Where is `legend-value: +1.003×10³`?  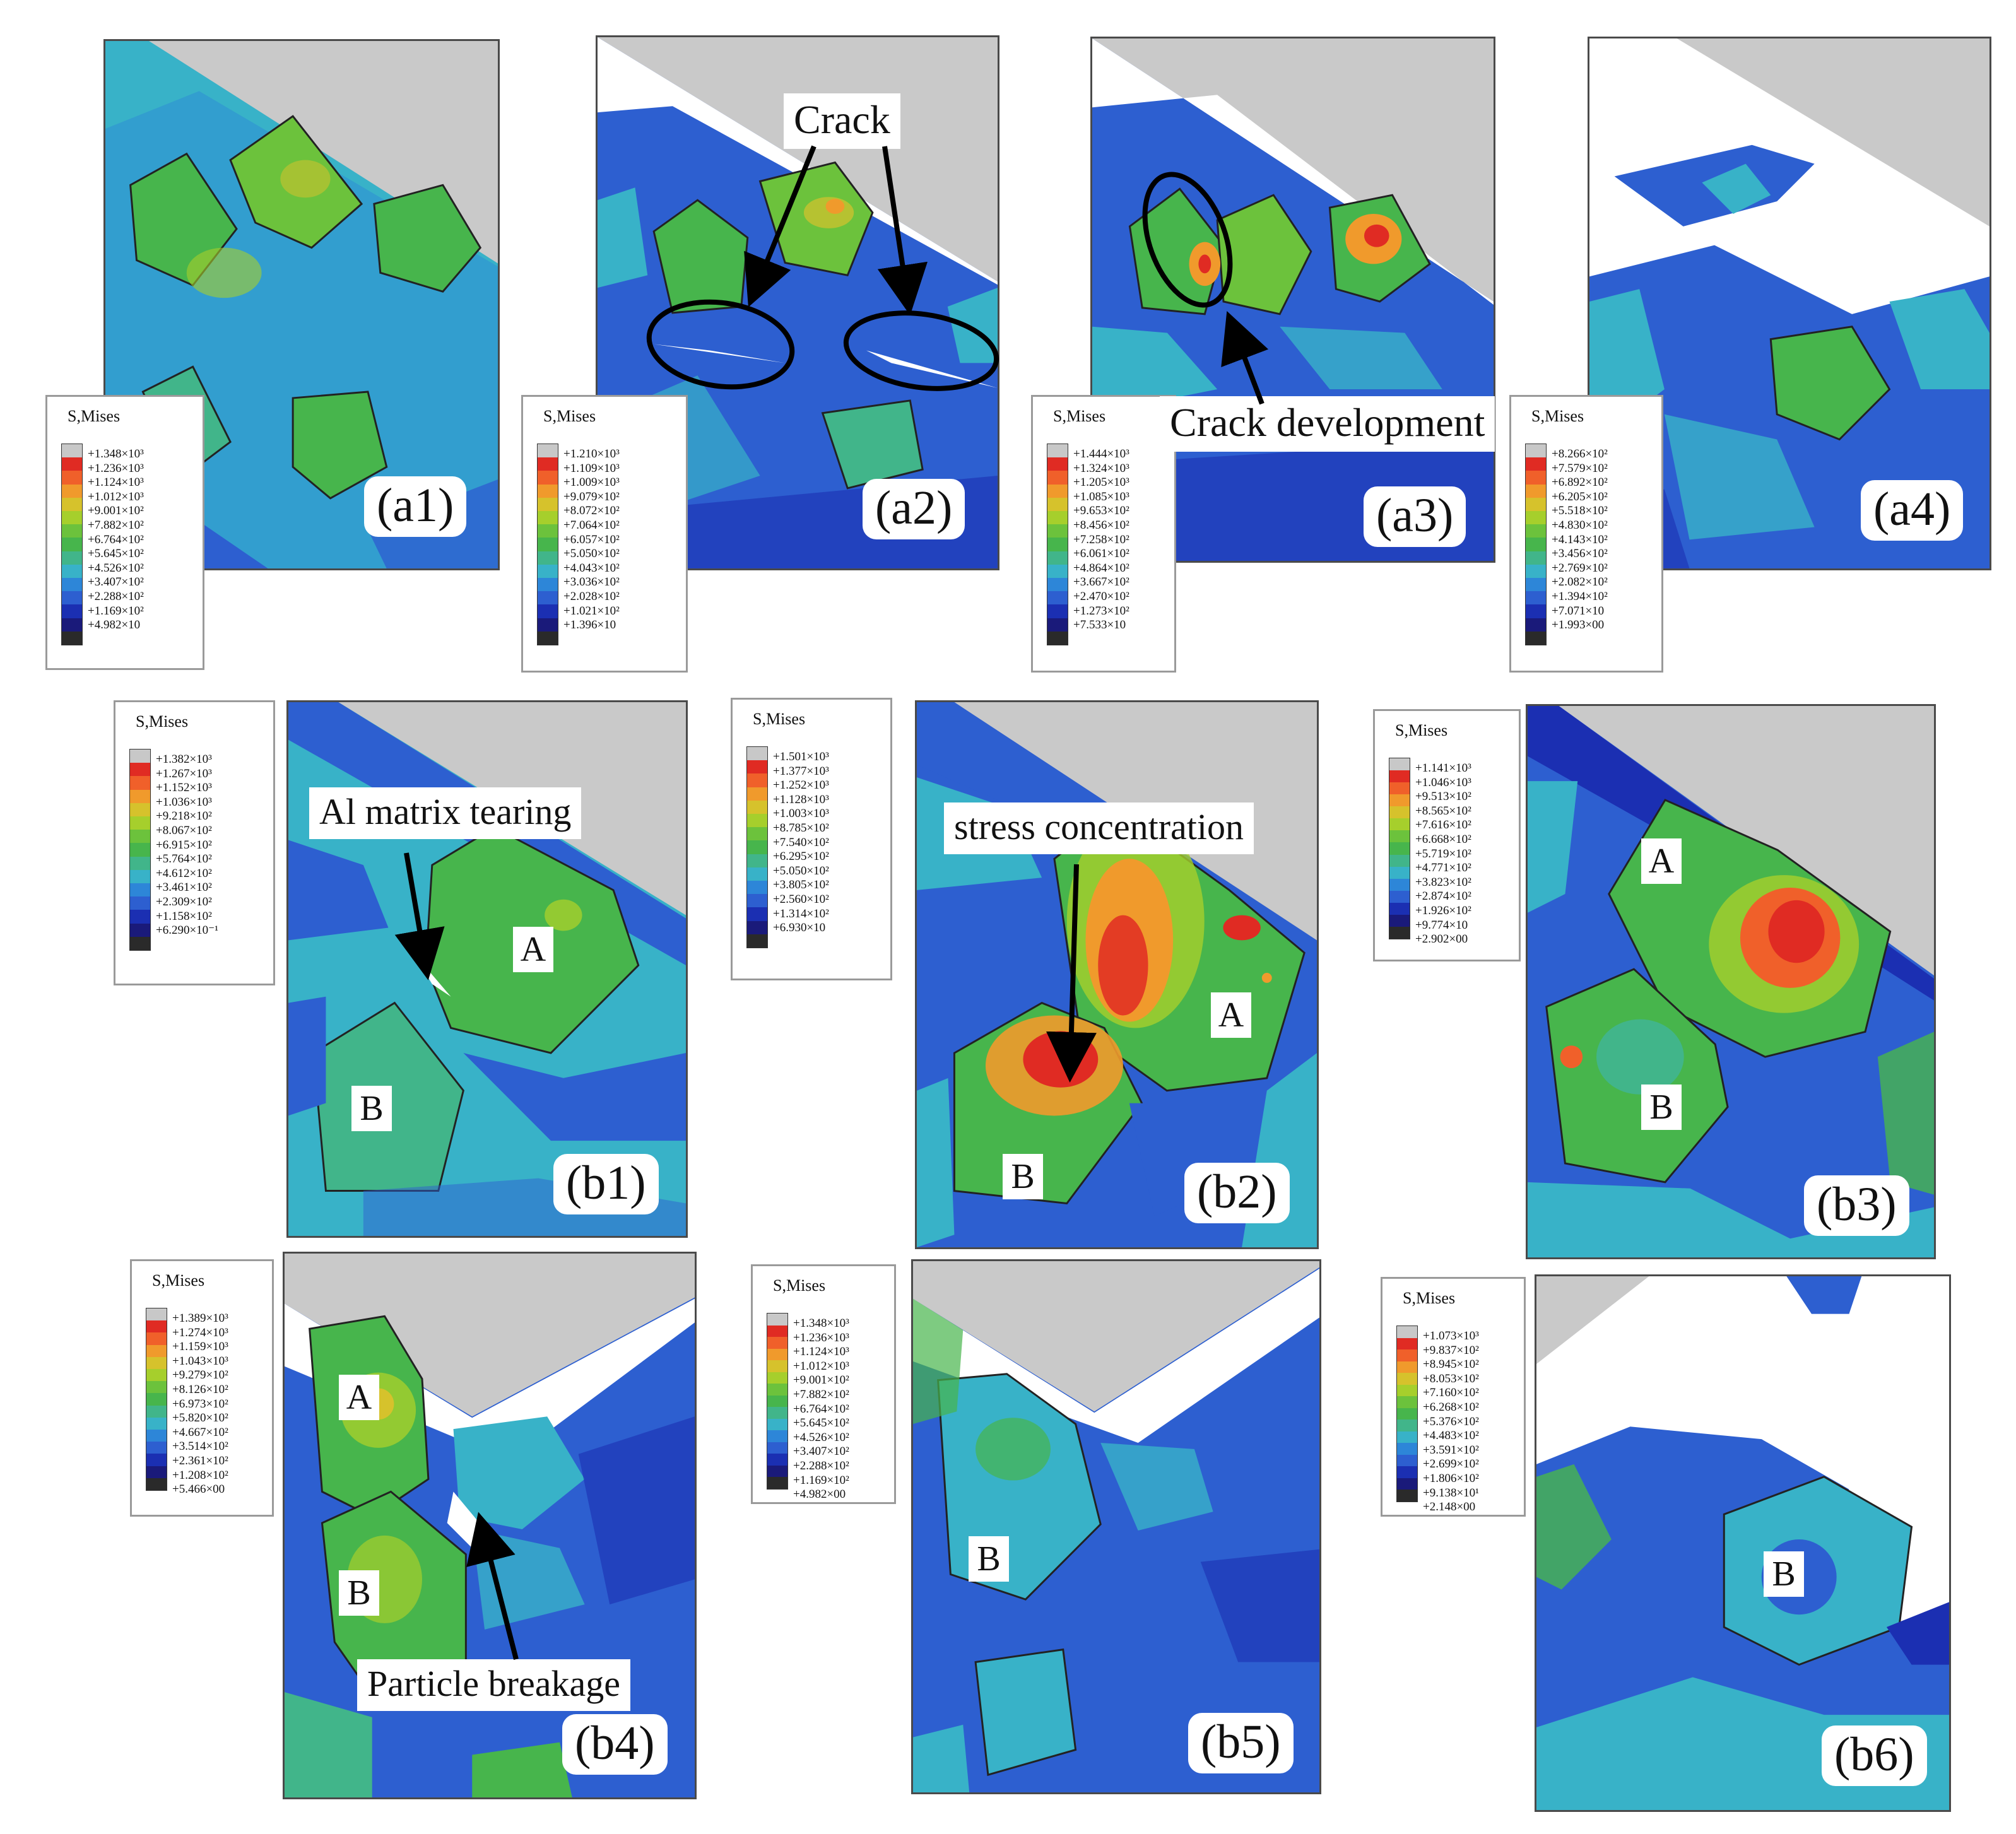
legend-value: +1.003×10³ is located at coordinates (801, 814).